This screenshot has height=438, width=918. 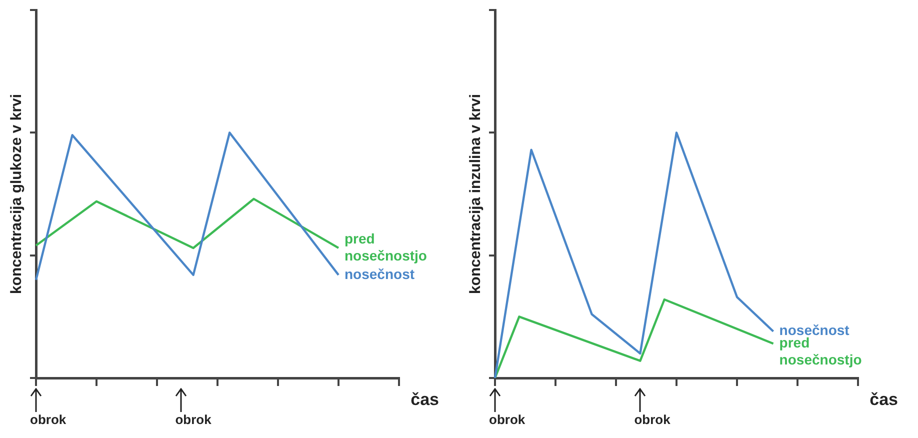 I want to click on y-axis-title: koncentracija inzulina v krvi, so click(x=475, y=194).